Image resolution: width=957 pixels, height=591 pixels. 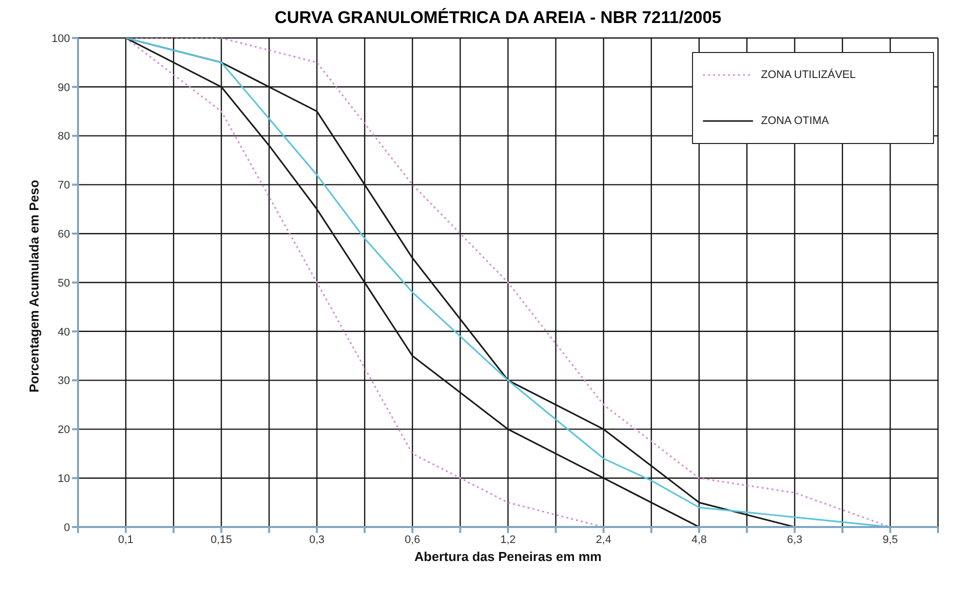 What do you see at coordinates (699, 540) in the screenshot?
I see `x-tick-label: 4,8` at bounding box center [699, 540].